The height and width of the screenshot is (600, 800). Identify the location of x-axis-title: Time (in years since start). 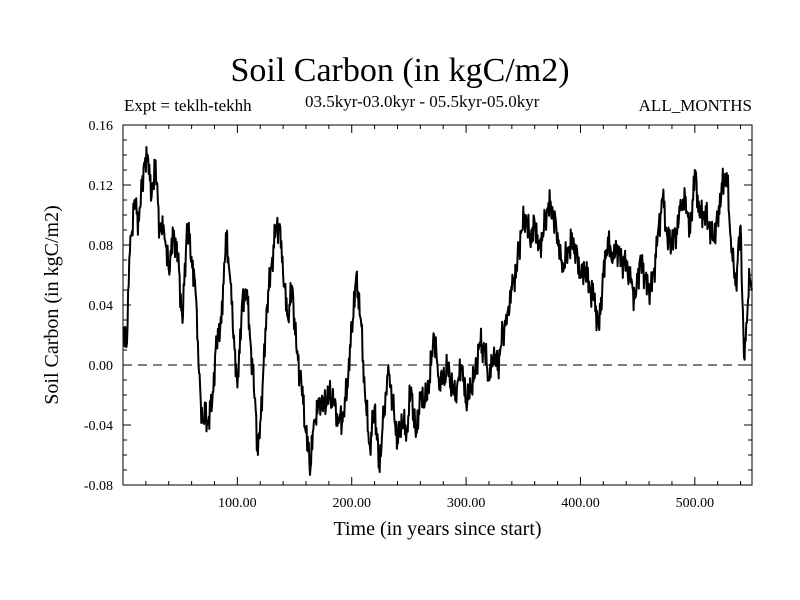
(437, 529).